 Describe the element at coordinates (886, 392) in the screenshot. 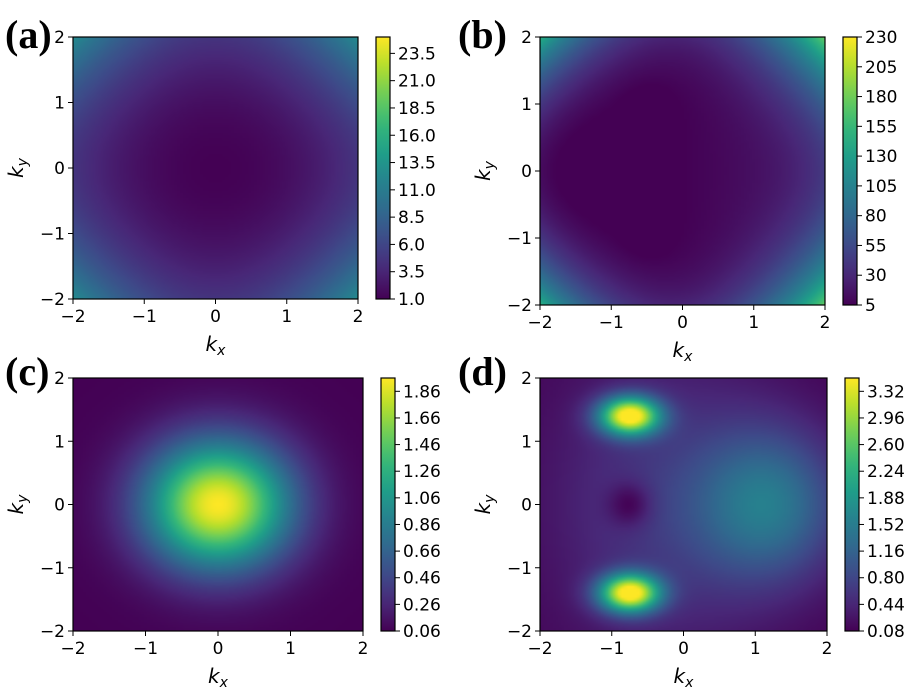

I see `colorbar-tick-label: 3.32` at that location.